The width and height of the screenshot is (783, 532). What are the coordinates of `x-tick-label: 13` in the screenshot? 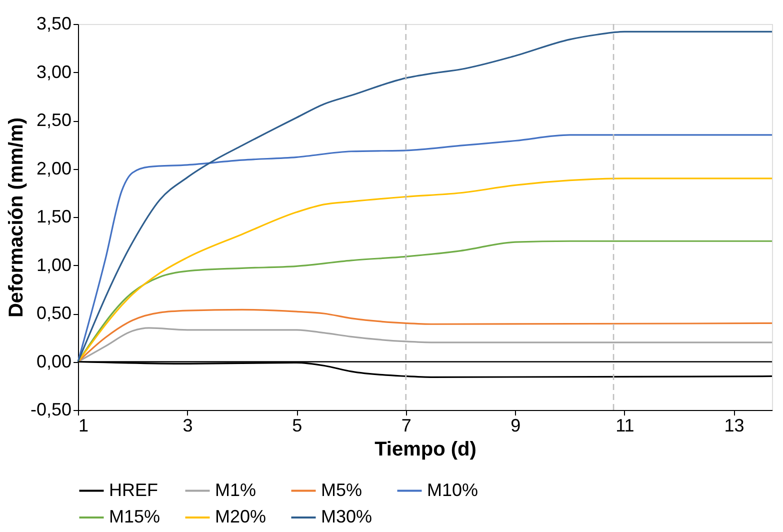 It's located at (734, 426).